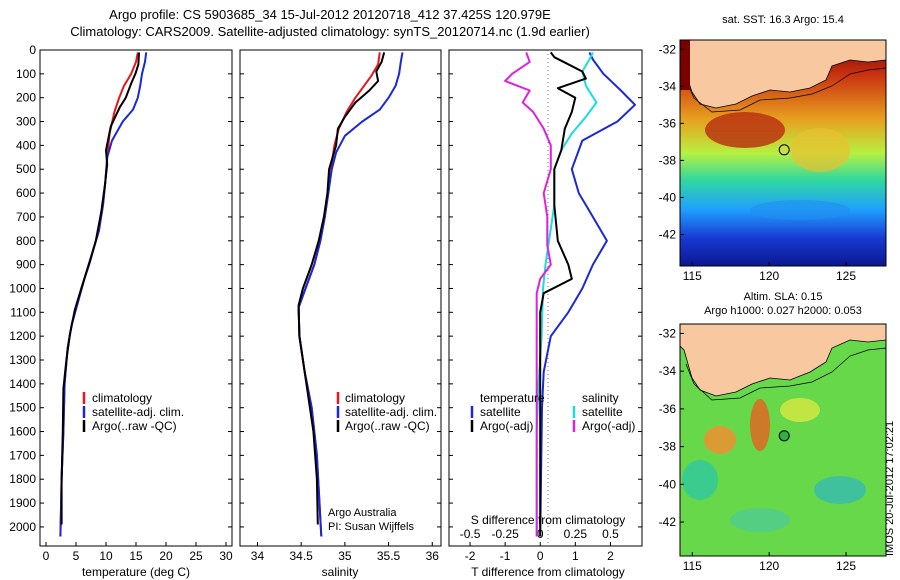 Image resolution: width=900 pixels, height=580 pixels. What do you see at coordinates (783, 20) in the screenshot?
I see `sst-map-title: sat. SST: 16.3 Argo: 15.4` at bounding box center [783, 20].